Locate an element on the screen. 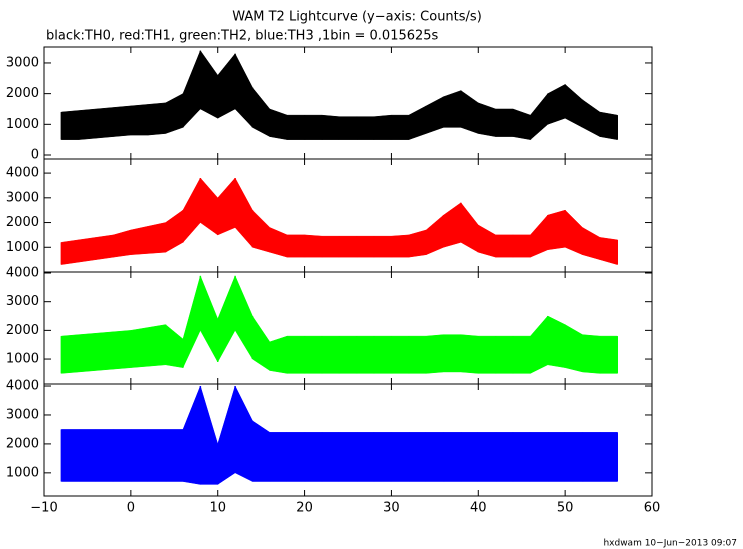  x-tick-label: −10 is located at coordinates (43, 508).